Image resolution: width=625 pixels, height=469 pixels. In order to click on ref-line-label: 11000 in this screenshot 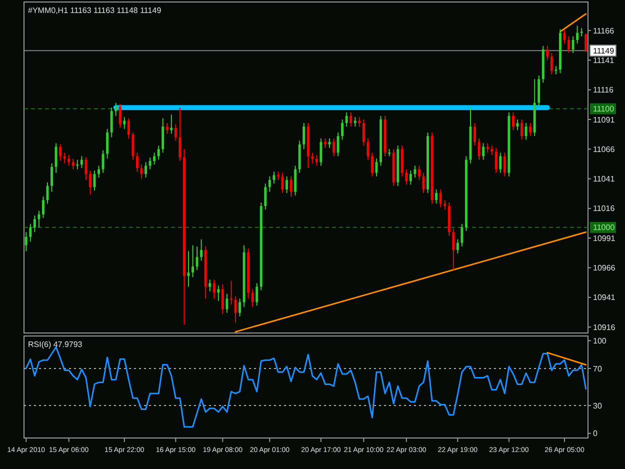, I will do `click(604, 227)`.